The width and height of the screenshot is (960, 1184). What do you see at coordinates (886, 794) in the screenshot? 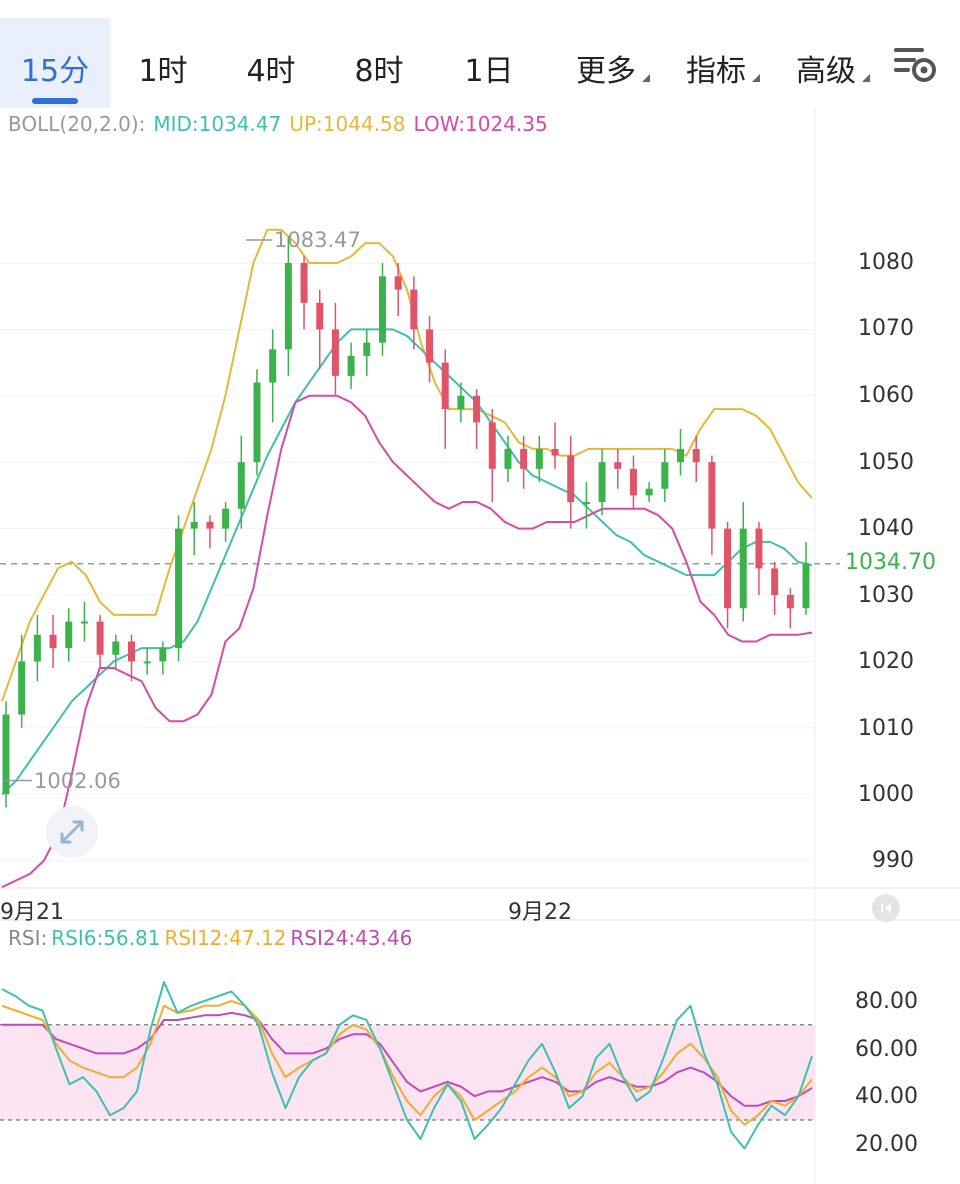
I see `price-tick: 1000` at bounding box center [886, 794].